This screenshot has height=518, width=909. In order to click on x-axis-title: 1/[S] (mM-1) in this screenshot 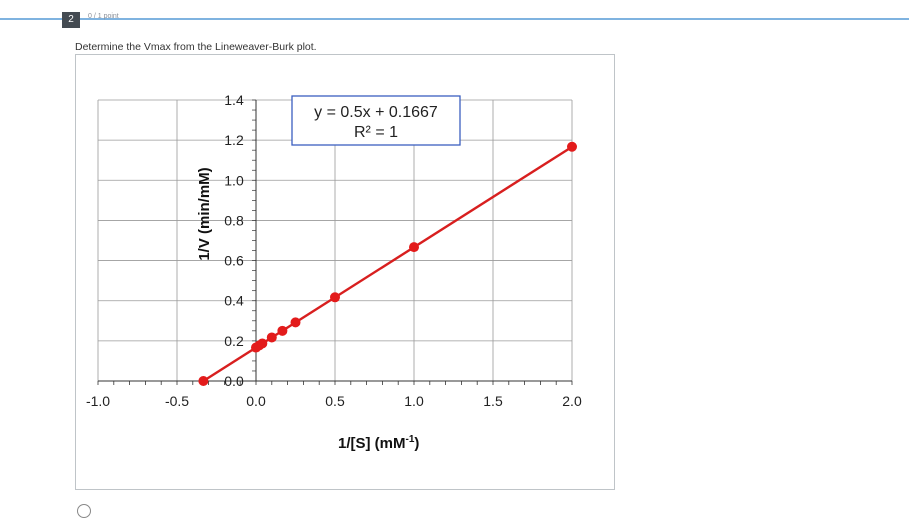, I will do `click(378, 443)`.